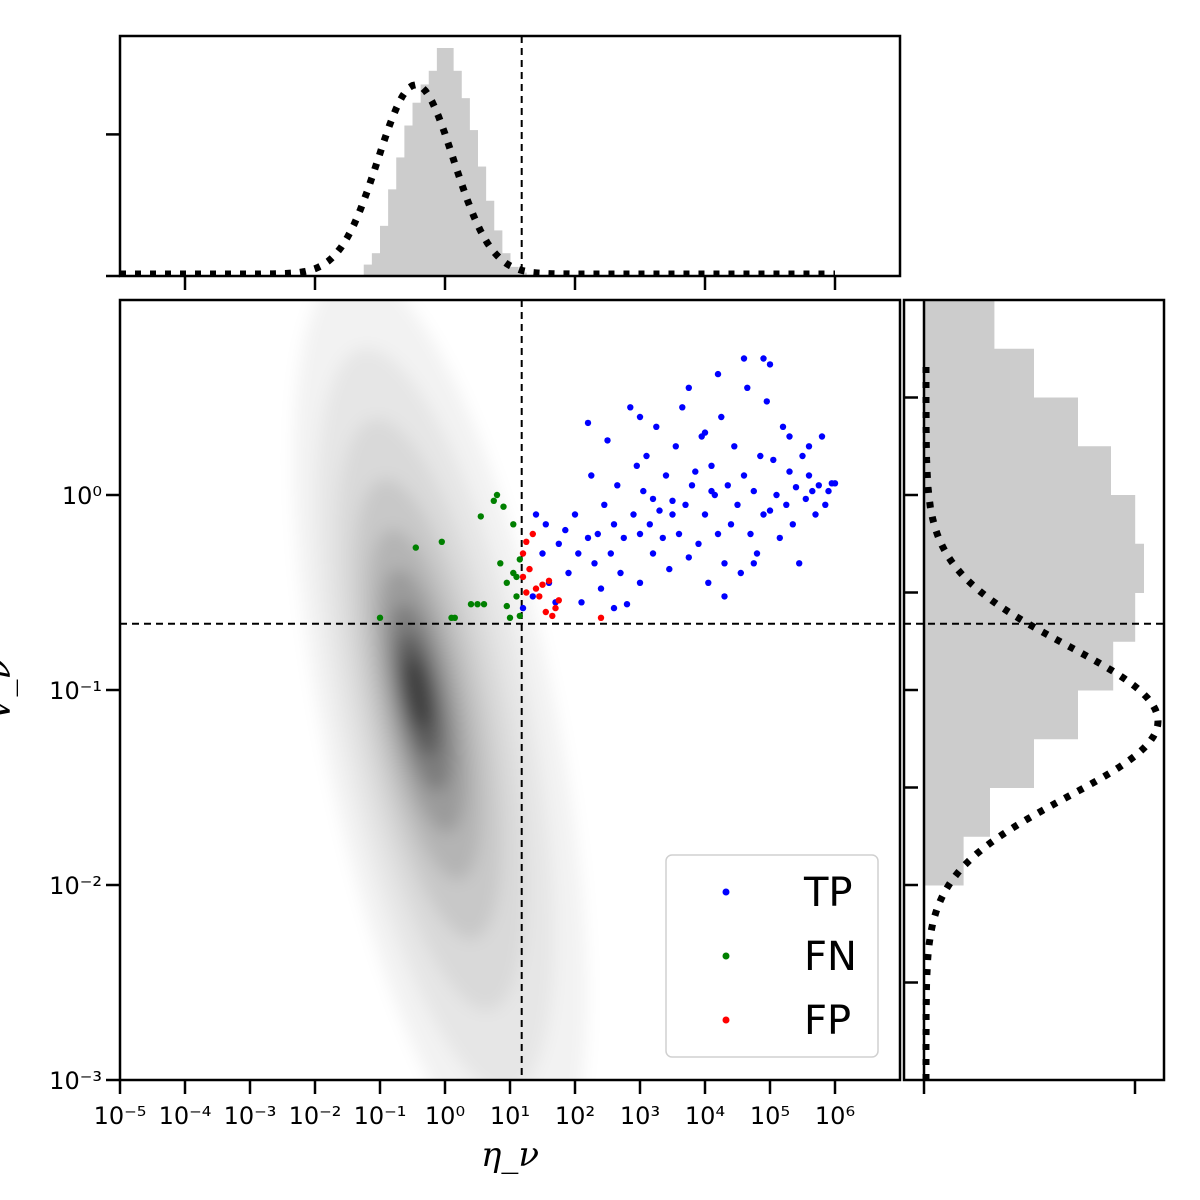  Describe the element at coordinates (726, 1020) in the screenshot. I see `legend-marker-fp` at that location.